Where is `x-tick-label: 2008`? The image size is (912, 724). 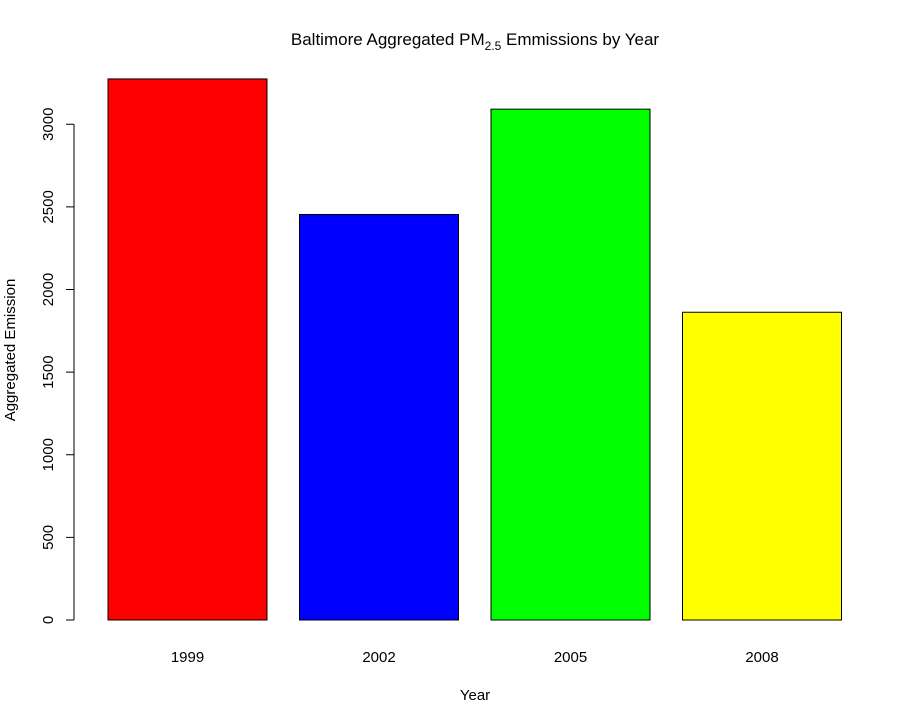
x-tick-label: 2008 is located at coordinates (761, 657).